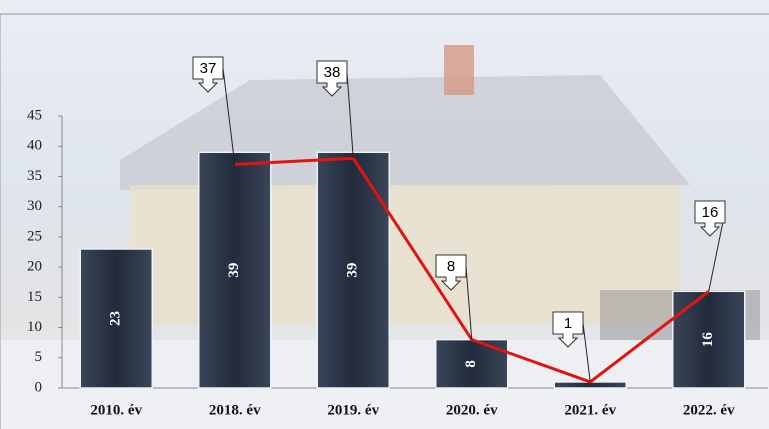 The height and width of the screenshot is (429, 769). I want to click on y-tick-label: 40, so click(34, 146).